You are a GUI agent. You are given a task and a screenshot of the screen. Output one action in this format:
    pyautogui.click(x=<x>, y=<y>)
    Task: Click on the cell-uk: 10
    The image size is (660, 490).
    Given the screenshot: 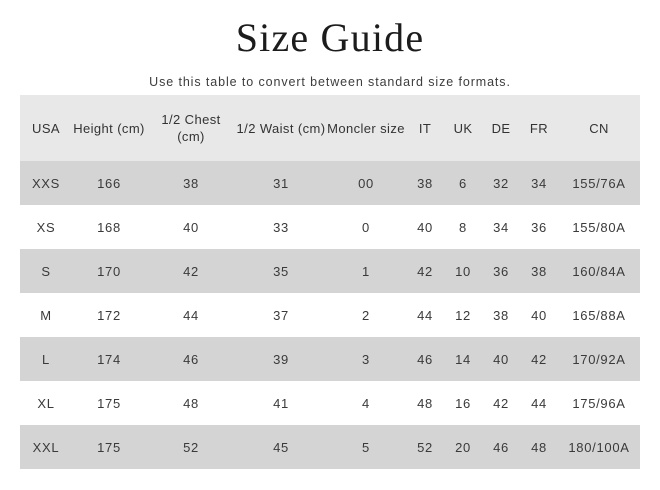 What is the action you would take?
    pyautogui.click(x=463, y=271)
    